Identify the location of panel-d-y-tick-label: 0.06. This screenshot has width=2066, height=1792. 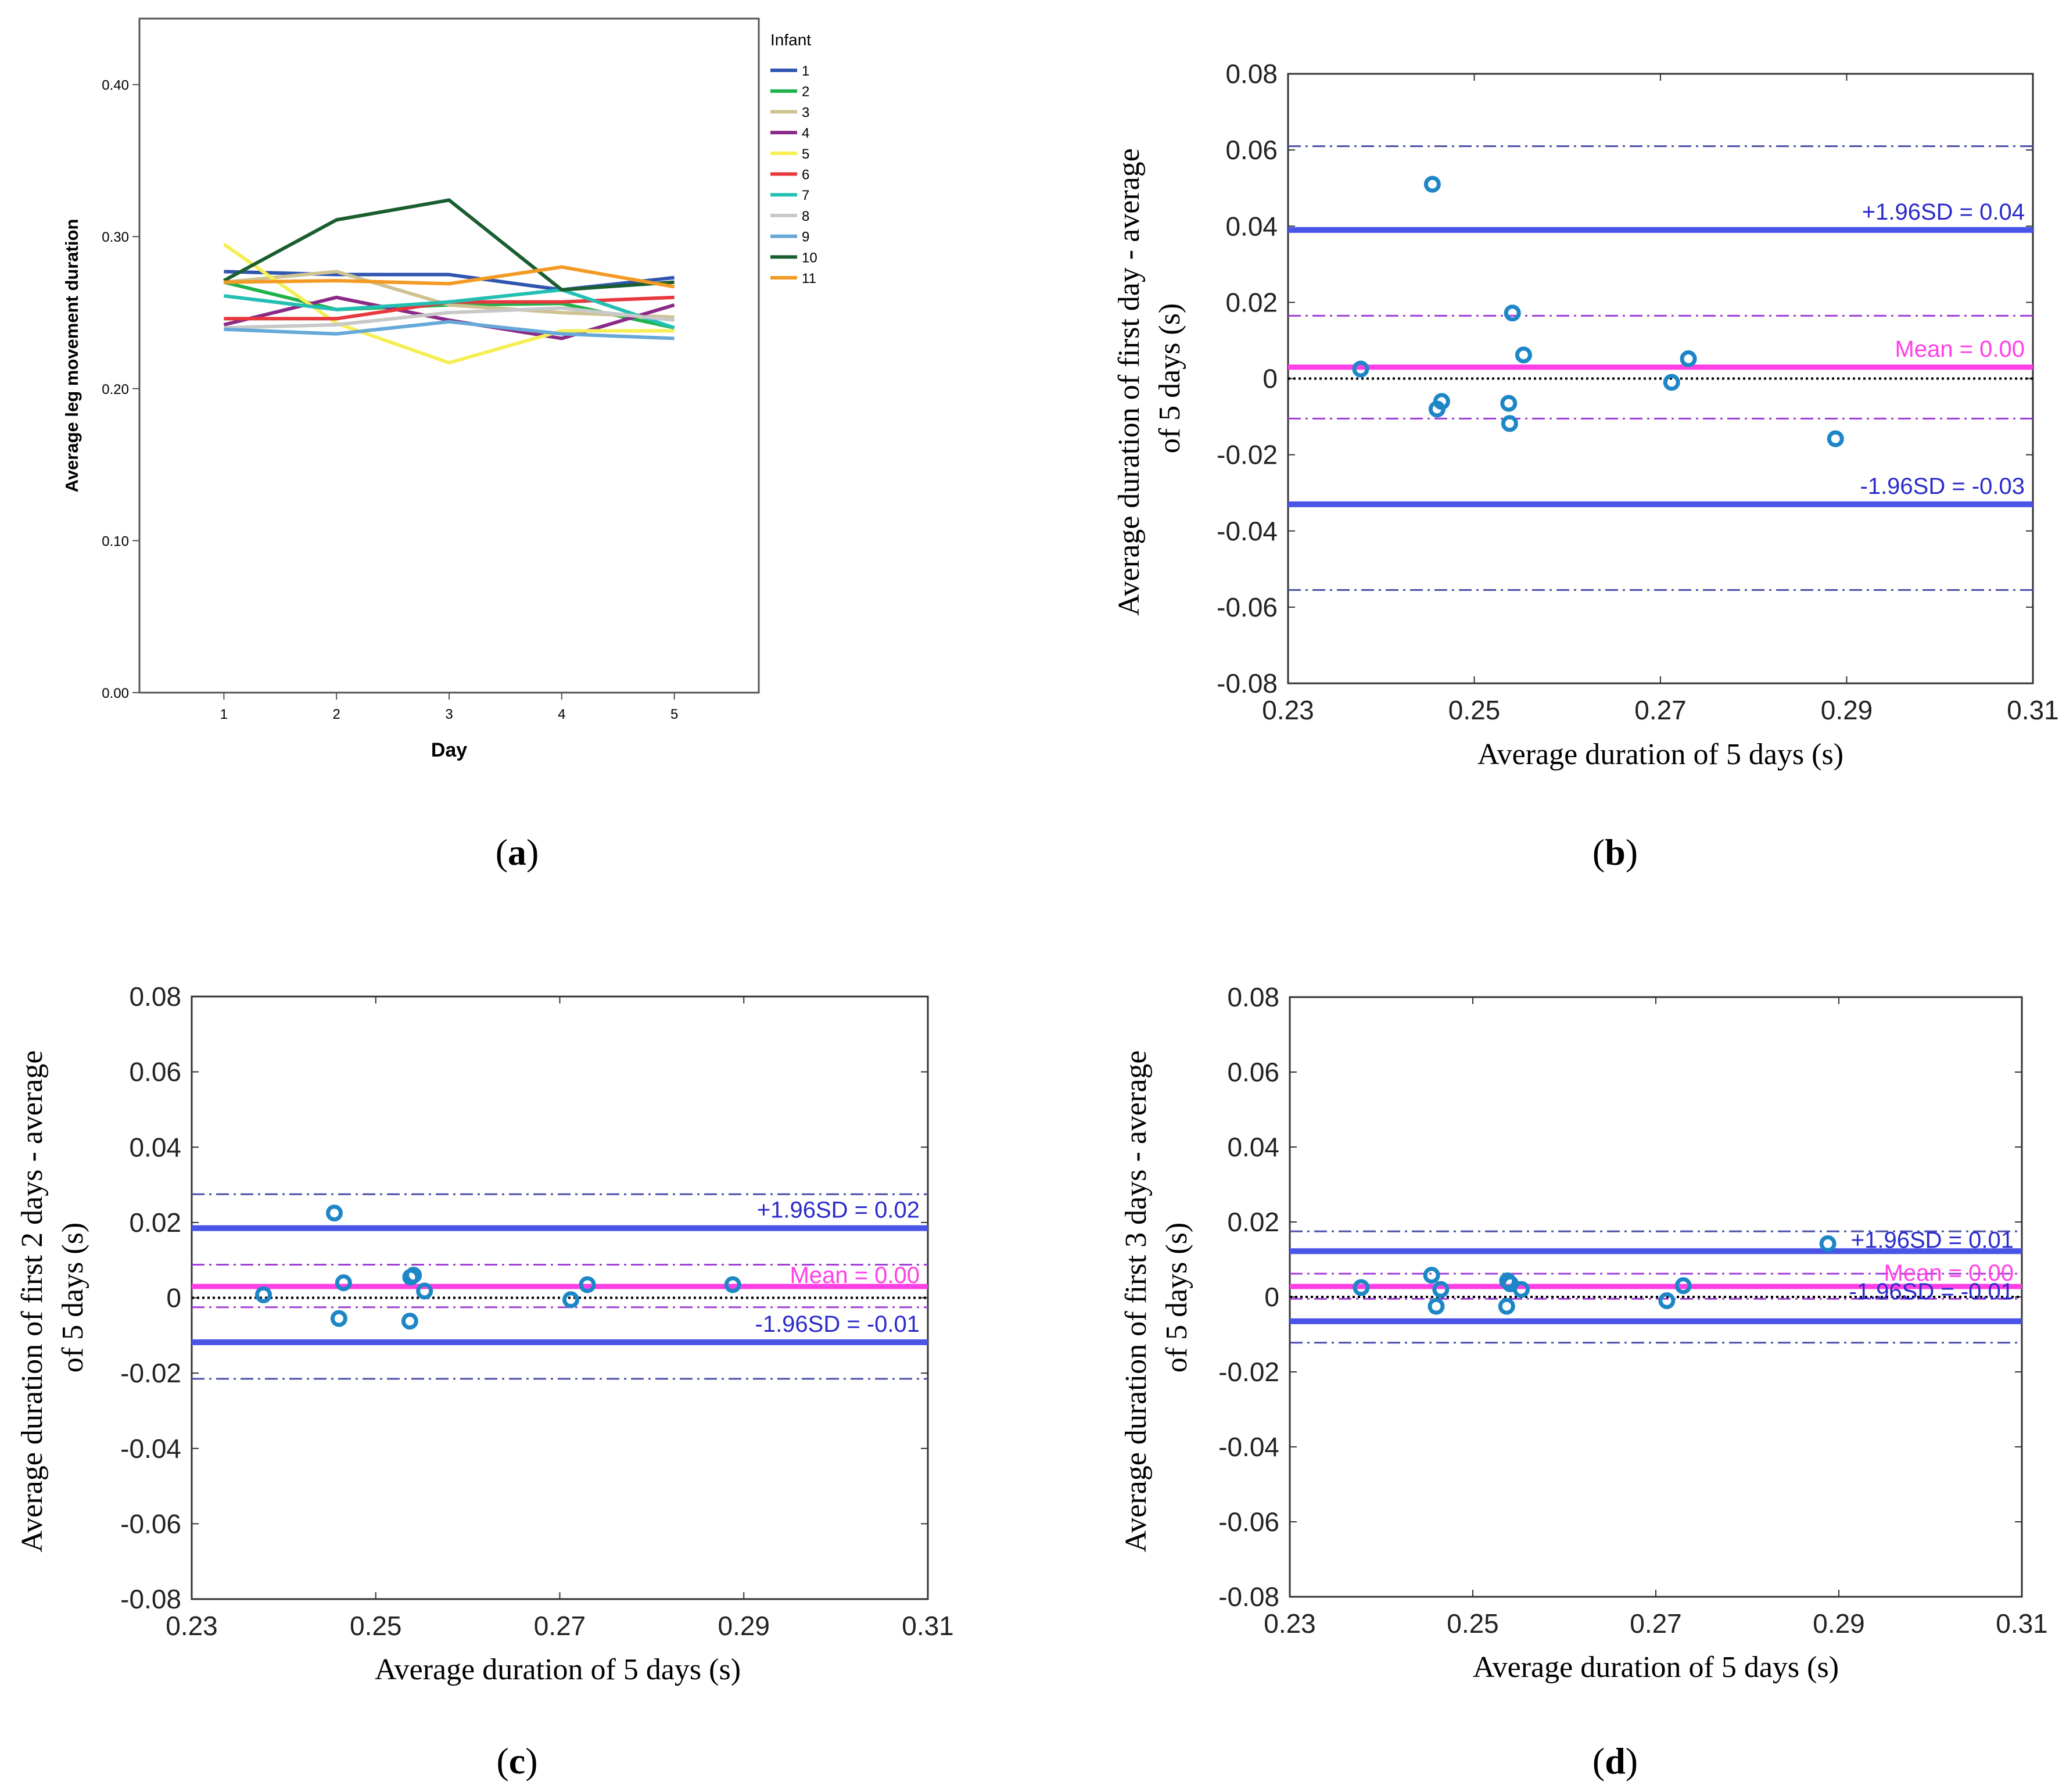
(1253, 1072).